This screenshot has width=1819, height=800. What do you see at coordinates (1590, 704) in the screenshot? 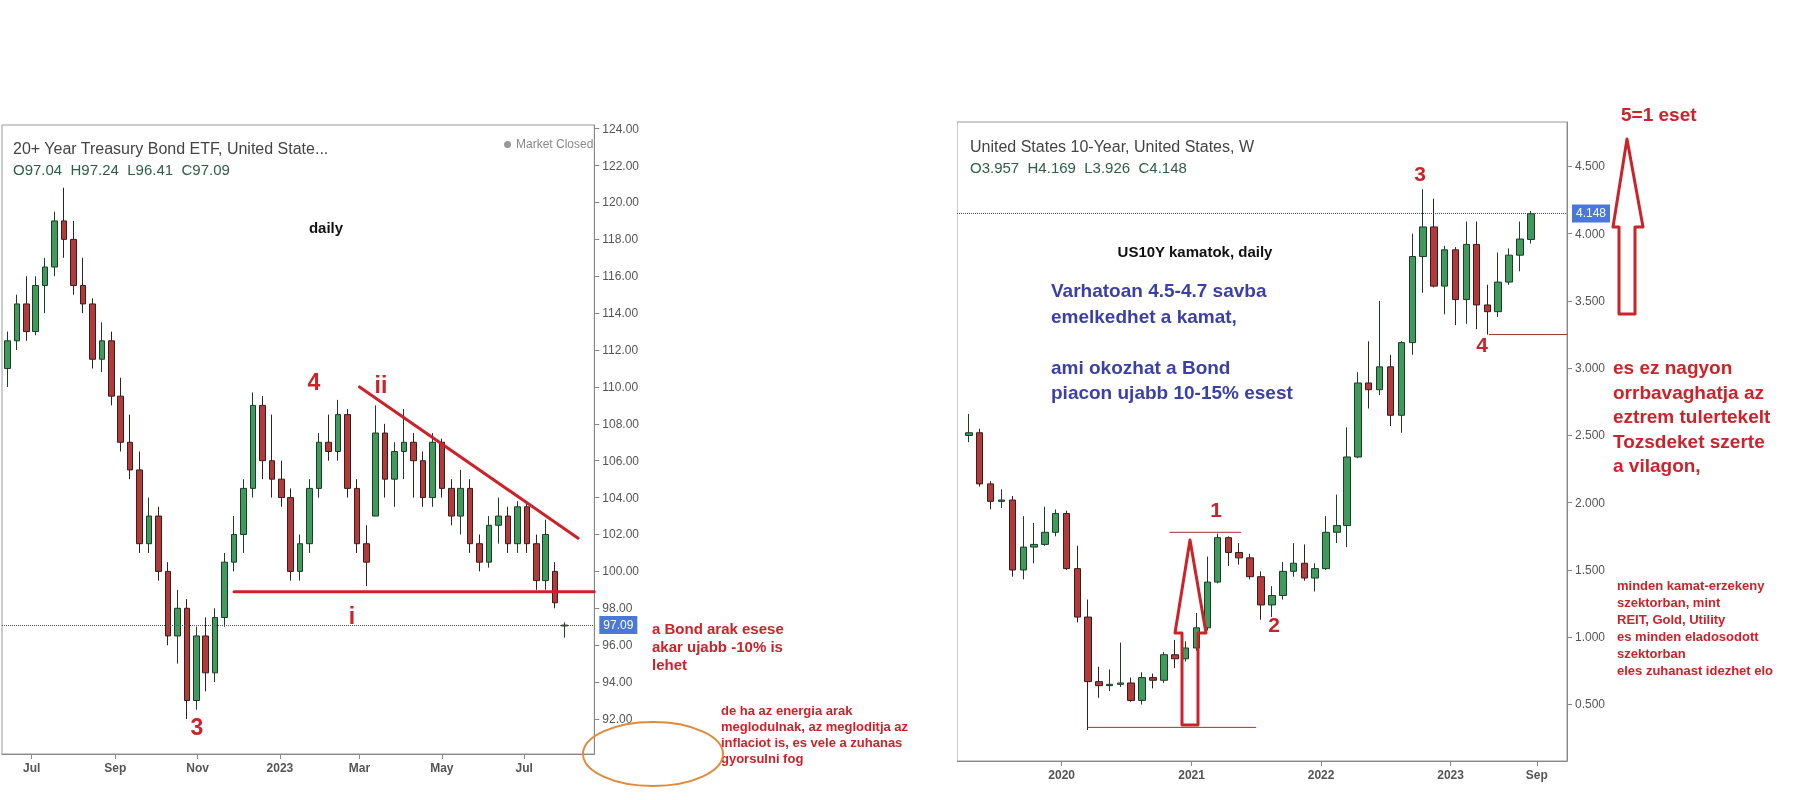
I see `y-tick-label: 0.500` at bounding box center [1590, 704].